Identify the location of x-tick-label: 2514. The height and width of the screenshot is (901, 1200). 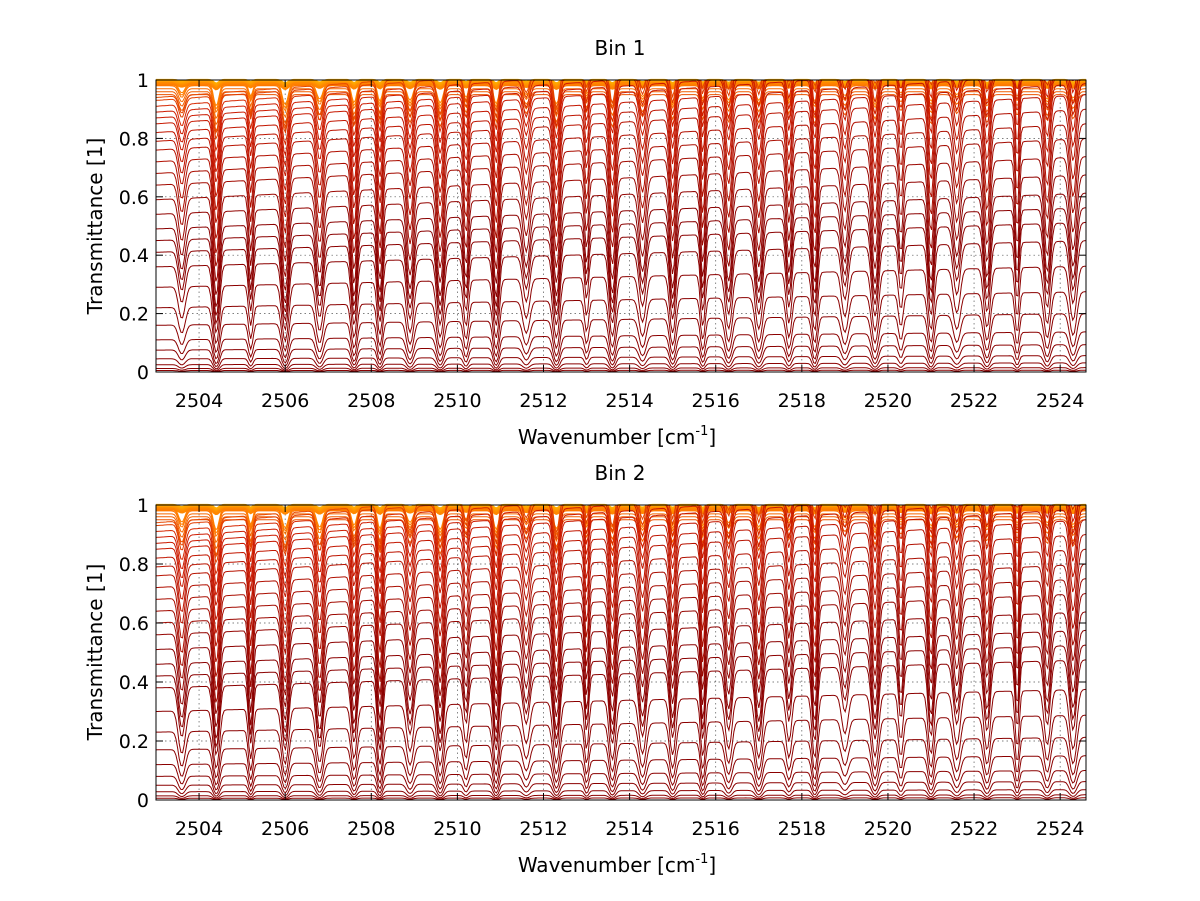
(629, 401).